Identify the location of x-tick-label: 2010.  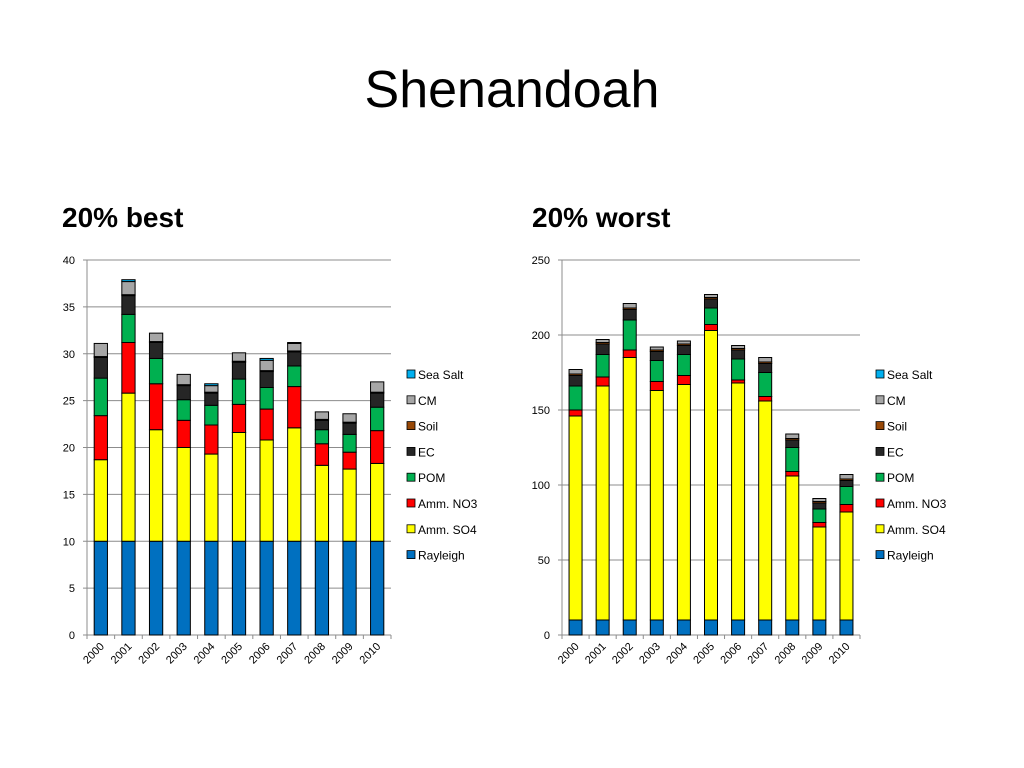
(840, 654).